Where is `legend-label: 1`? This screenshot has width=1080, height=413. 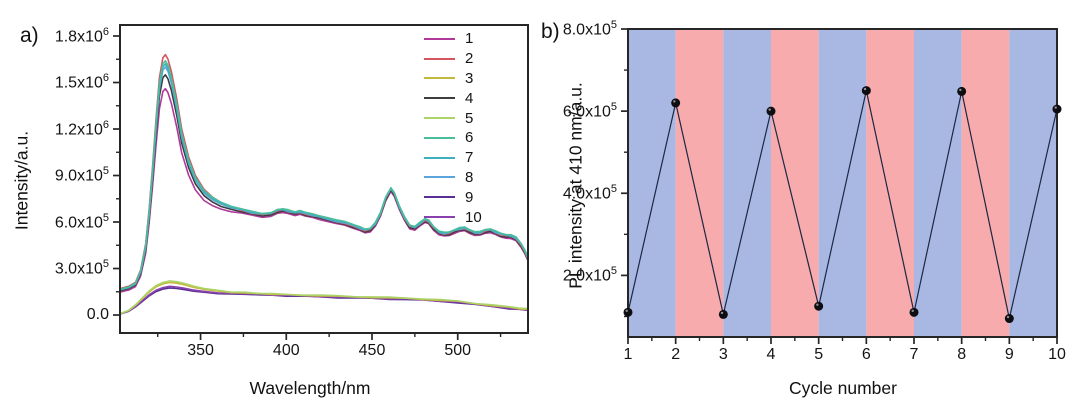 legend-label: 1 is located at coordinates (469, 39).